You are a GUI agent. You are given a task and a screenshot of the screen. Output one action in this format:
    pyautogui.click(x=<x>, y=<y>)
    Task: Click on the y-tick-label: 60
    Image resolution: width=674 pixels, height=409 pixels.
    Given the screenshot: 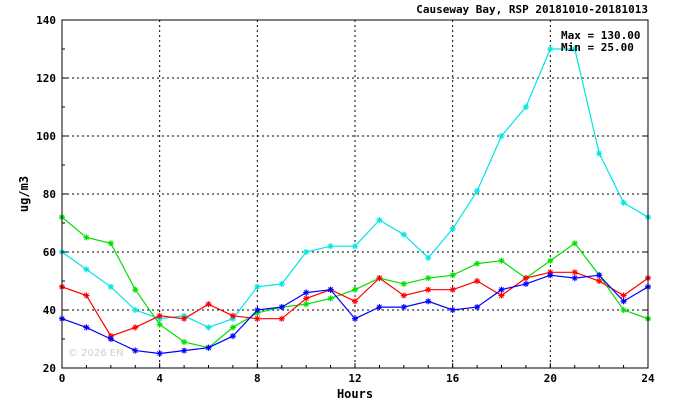 What is the action you would take?
    pyautogui.click(x=49, y=252)
    